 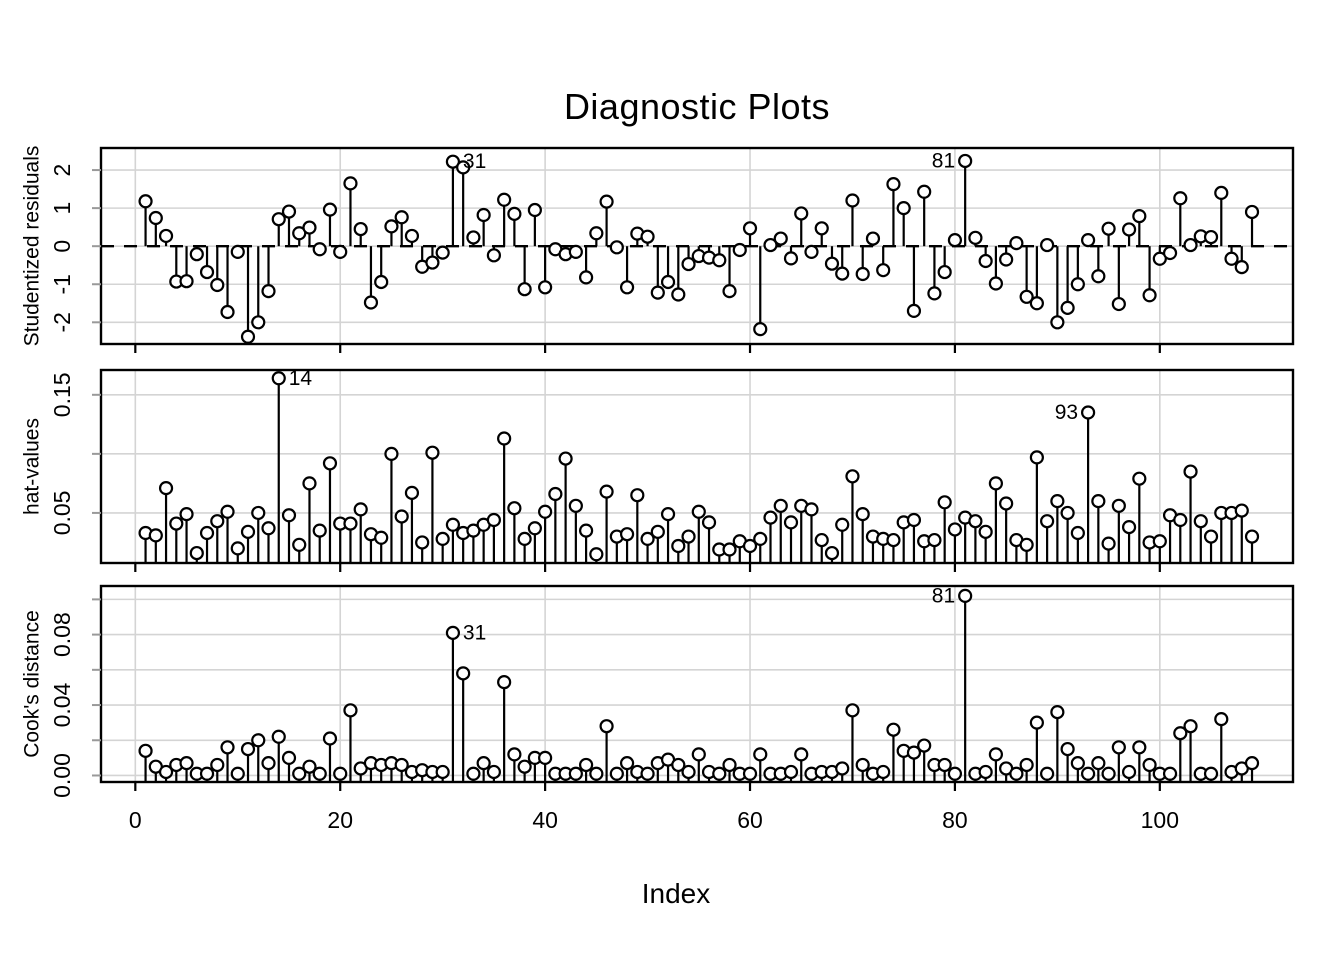 I want to click on x-tick-label: 20, so click(x=340, y=820).